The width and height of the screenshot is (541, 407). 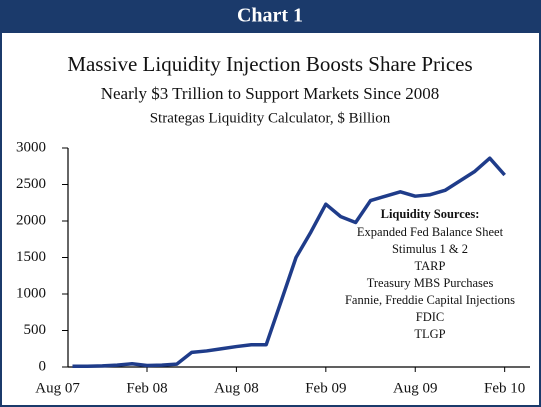 I want to click on header: Chart 1, so click(x=270, y=16).